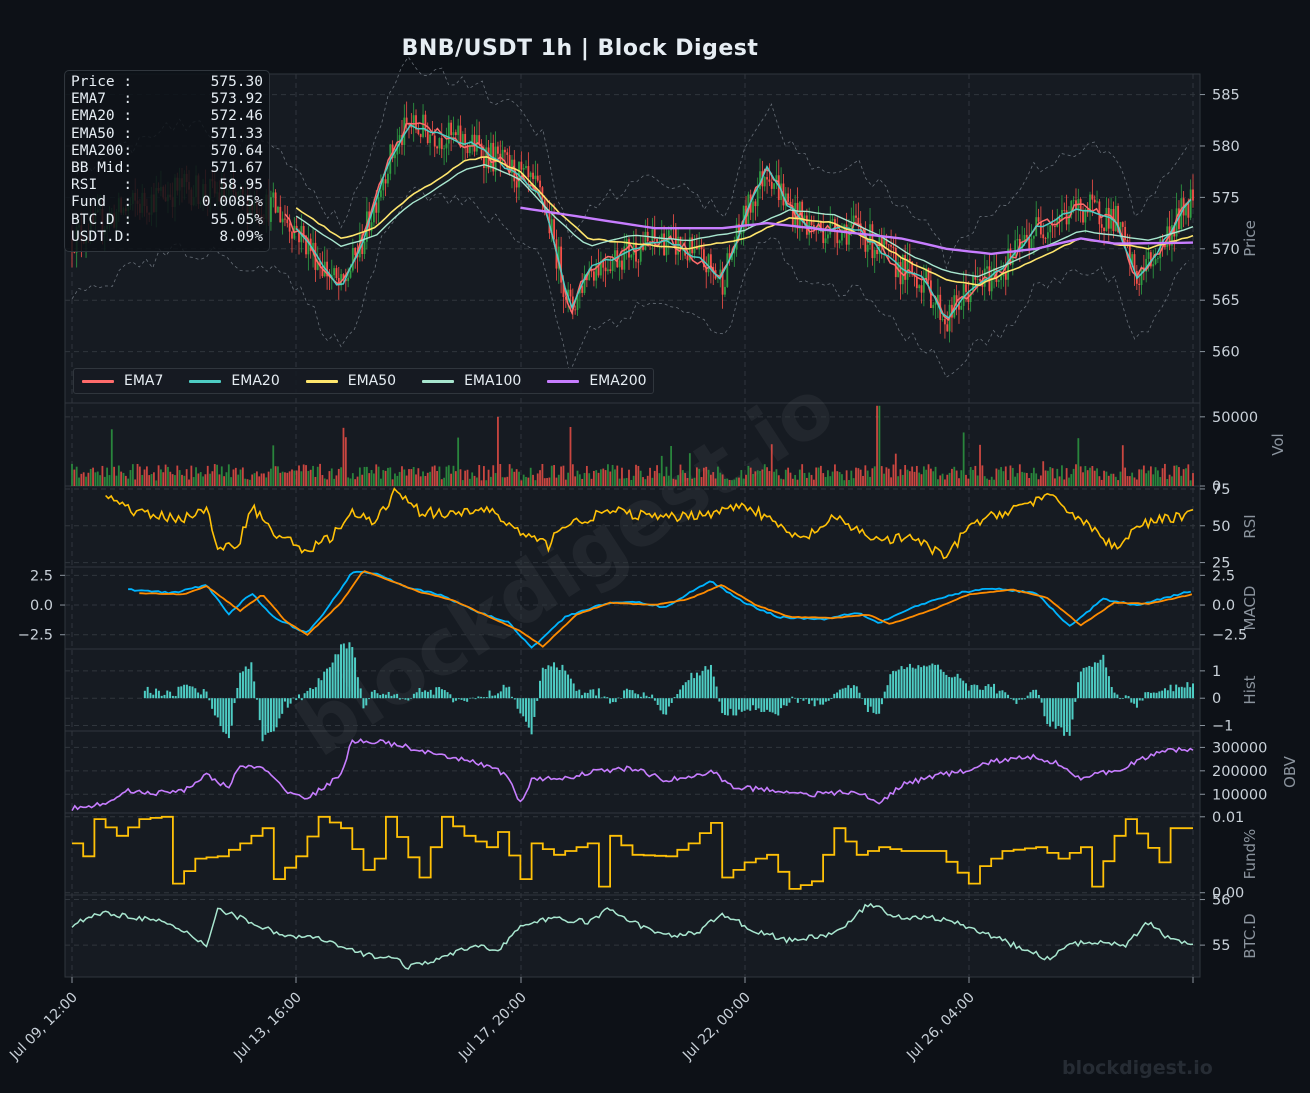 The width and height of the screenshot is (1310, 1093). What do you see at coordinates (1221, 490) in the screenshot?
I see `y-tick-label: 75` at bounding box center [1221, 490].